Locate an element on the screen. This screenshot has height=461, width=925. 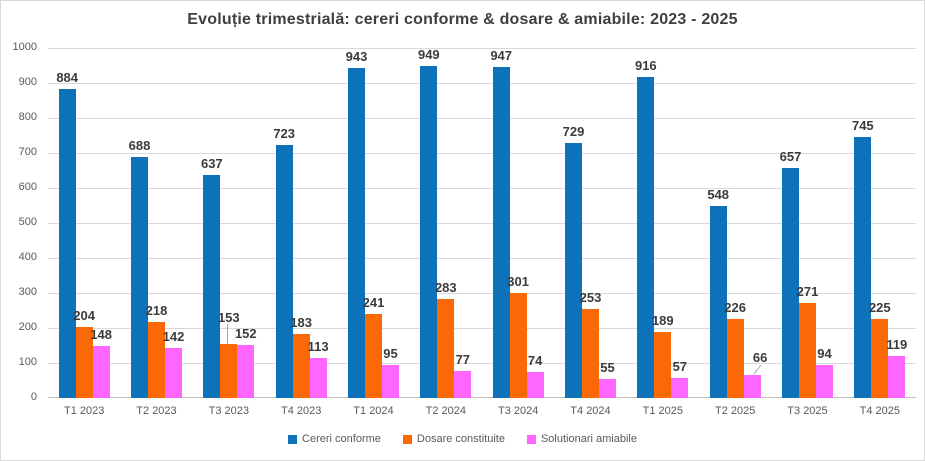
bar-group-t3-2023: 637 153 152 is located at coordinates (229, 223).